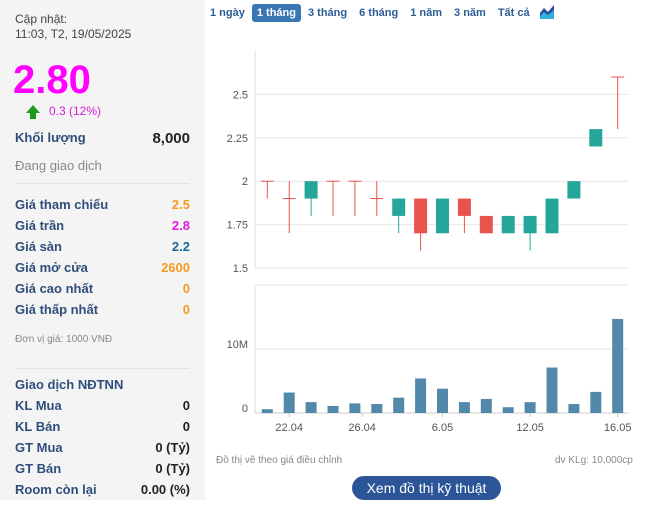  I want to click on foreign-title-label: Giao dịch NĐTNN, so click(69, 384).